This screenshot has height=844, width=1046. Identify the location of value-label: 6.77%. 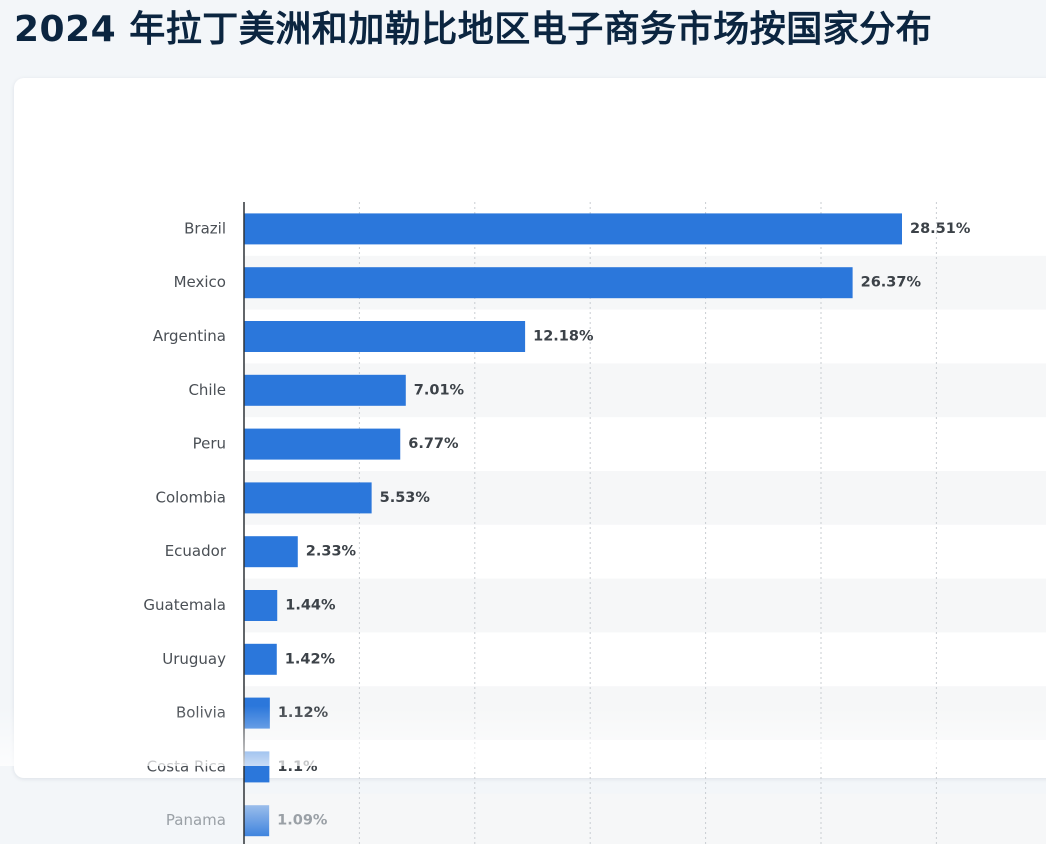
(433, 444).